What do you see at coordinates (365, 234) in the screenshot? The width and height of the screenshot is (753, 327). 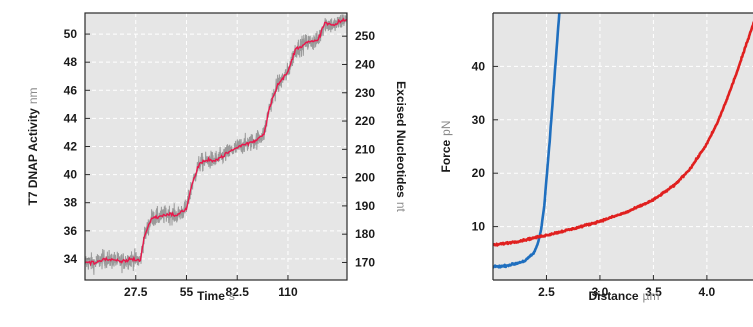 I see `y2-tick-label: 180` at bounding box center [365, 234].